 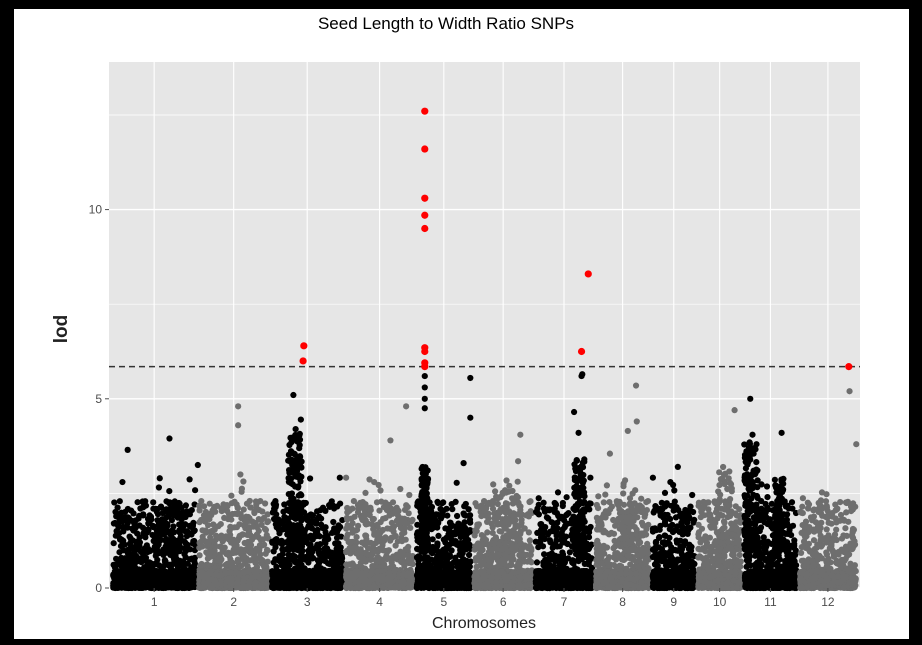 What do you see at coordinates (446, 23) in the screenshot?
I see `chart-title: Seed Length to Width Ratio SNPs` at bounding box center [446, 23].